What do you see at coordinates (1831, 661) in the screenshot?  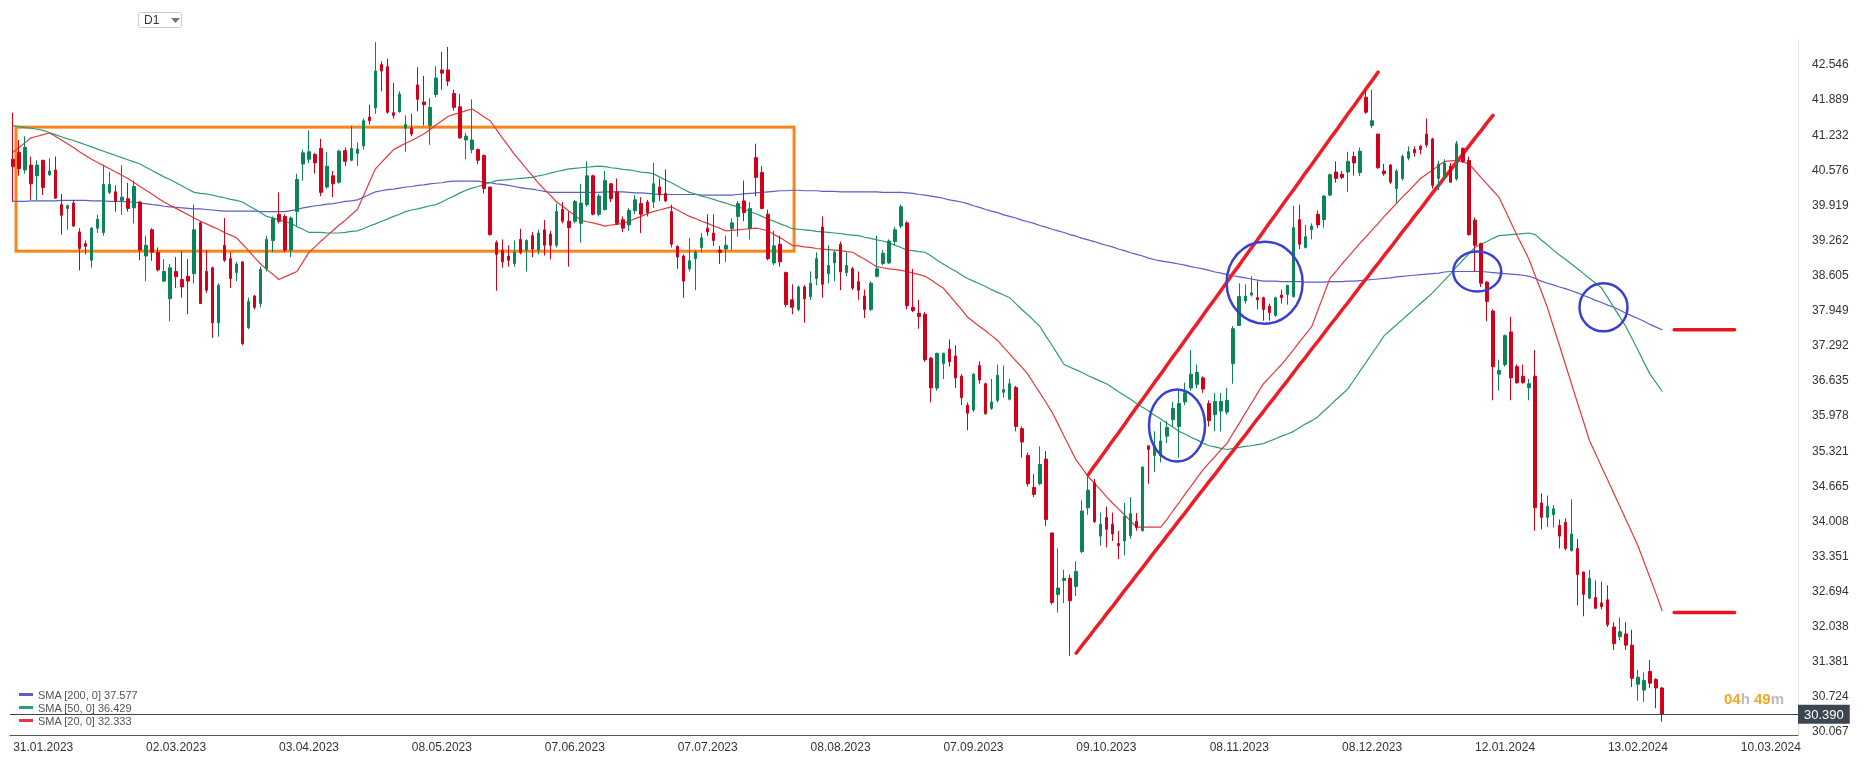 I see `y-tick-label: 31.381` at bounding box center [1831, 661].